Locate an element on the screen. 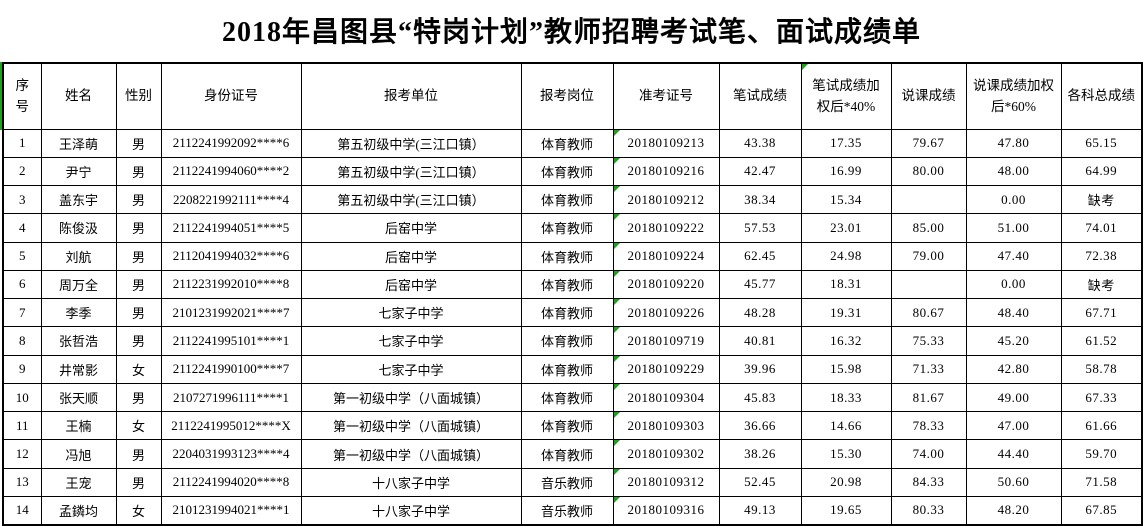  column-header-lecture-weighted: 说课成绩加权后*60% is located at coordinates (1013, 96).